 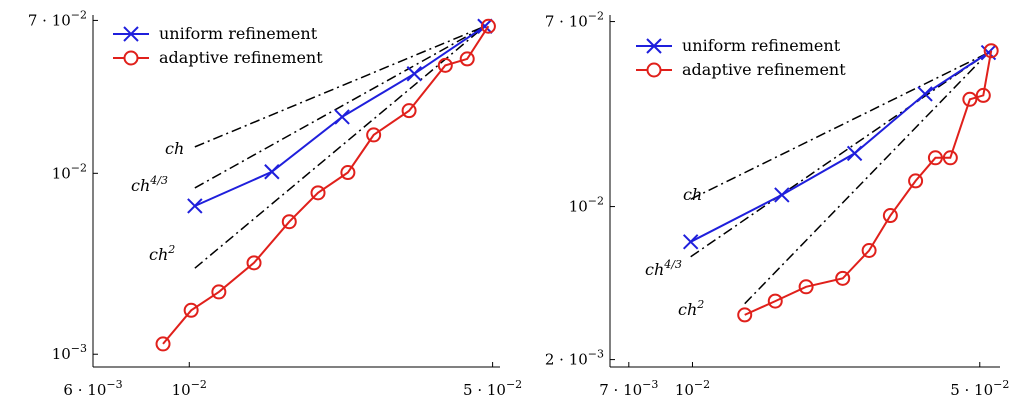 I want to click on y-tick-label: 10⁻³, so click(x=69, y=352).